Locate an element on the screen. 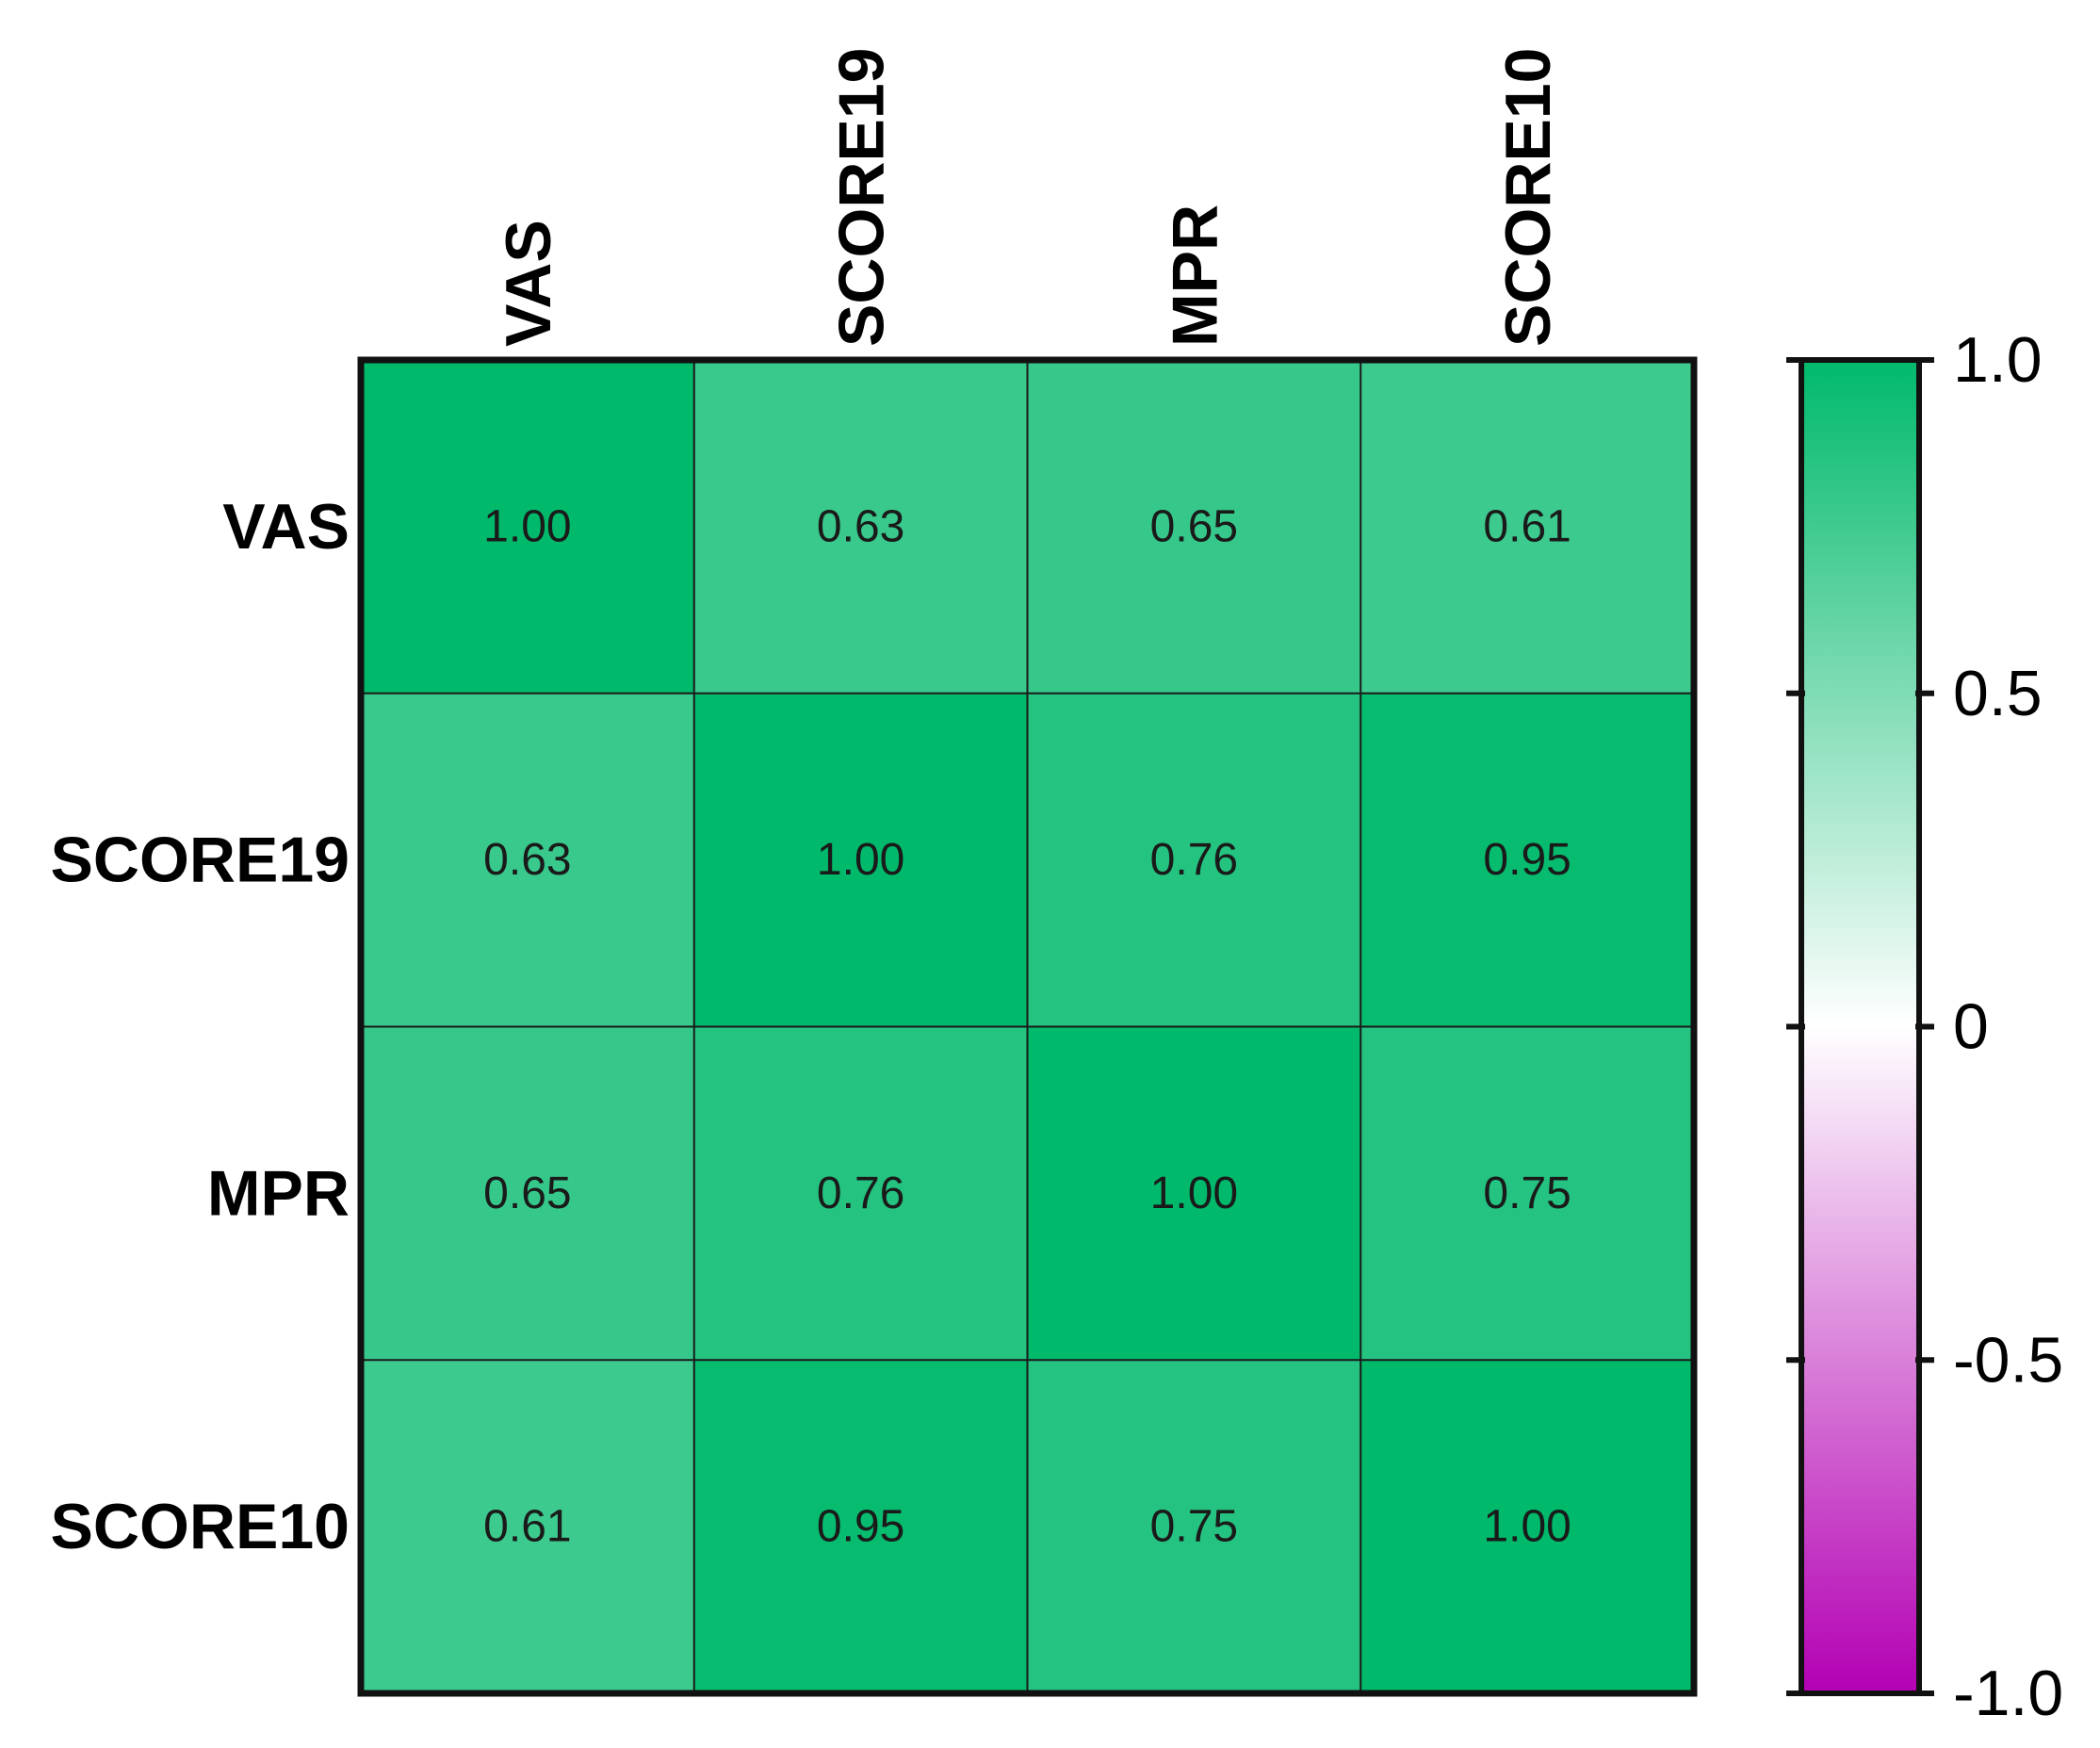  column-label-mpr: MPR is located at coordinates (1194, 275).